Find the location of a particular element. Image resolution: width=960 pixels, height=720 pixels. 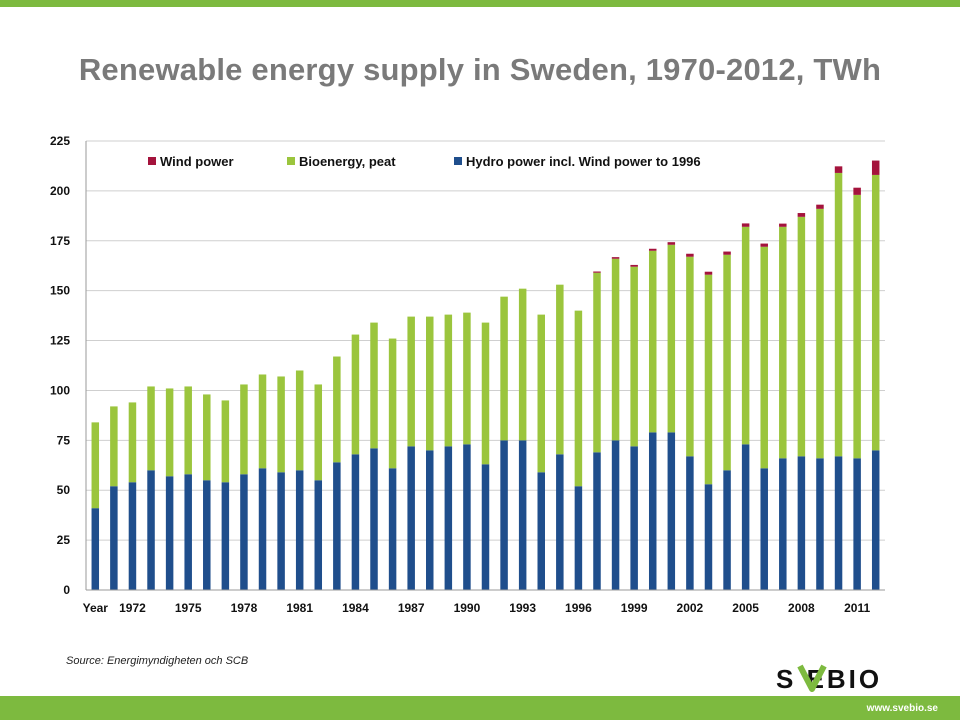

x-tick-label: 1978 is located at coordinates (244, 608).